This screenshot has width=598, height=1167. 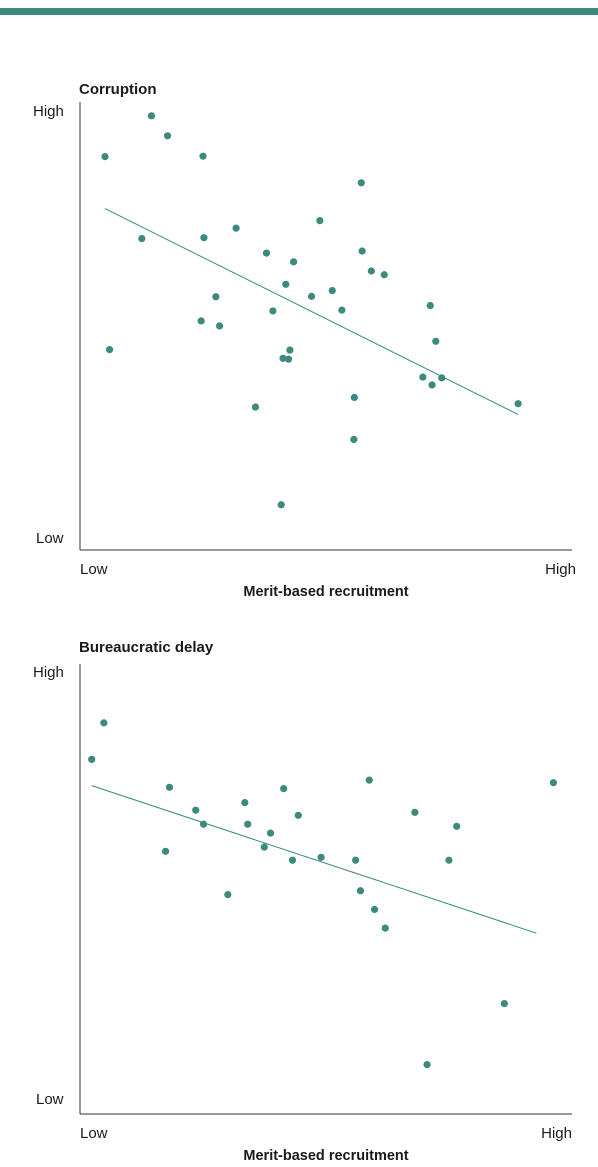 What do you see at coordinates (117, 89) in the screenshot?
I see `chart-title: Corruption` at bounding box center [117, 89].